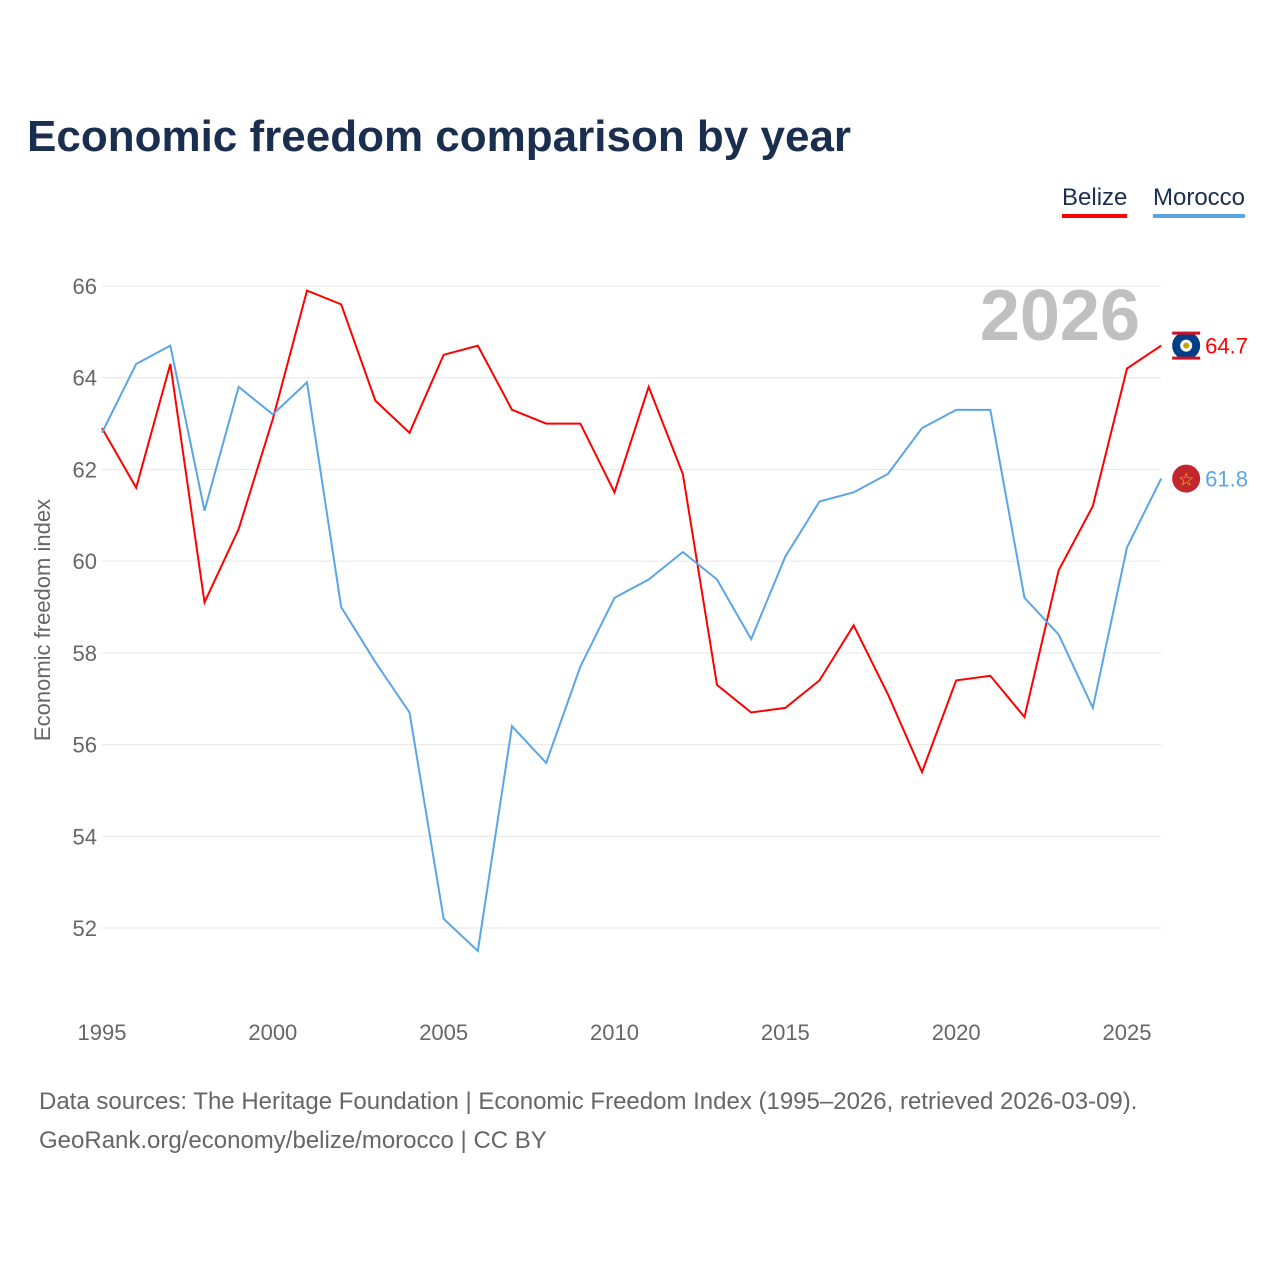 This screenshot has width=1280, height=1280. I want to click on y-tick-label: 54, so click(85, 836).